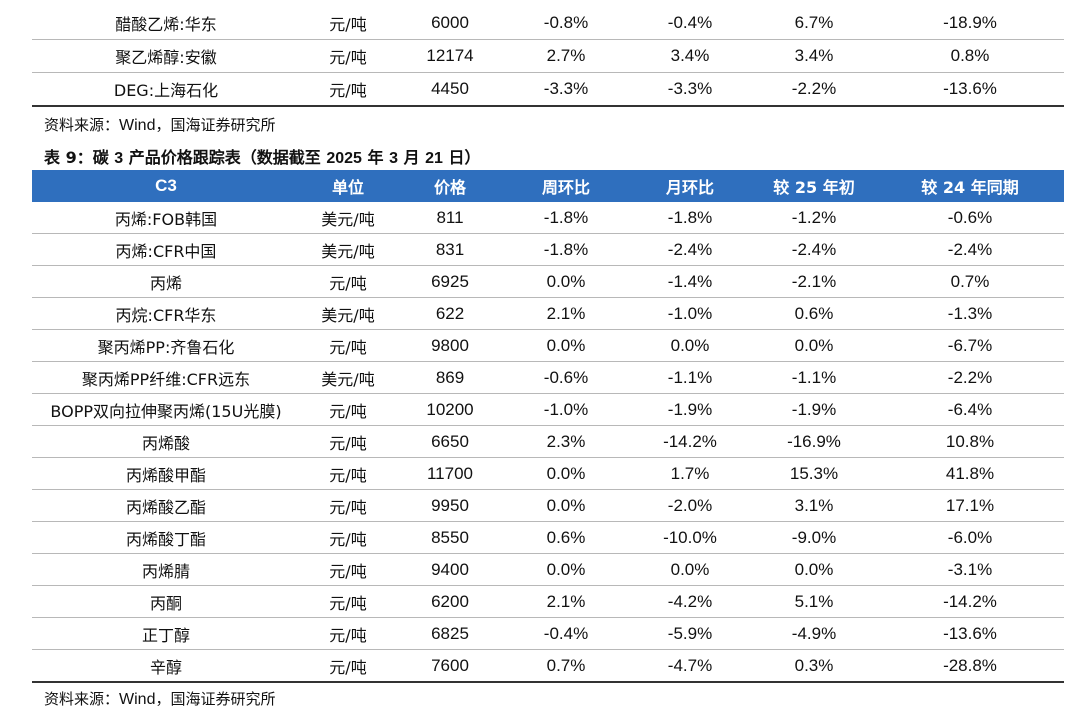  Describe the element at coordinates (690, 474) in the screenshot. I see `table-cell: 1.7%` at that location.